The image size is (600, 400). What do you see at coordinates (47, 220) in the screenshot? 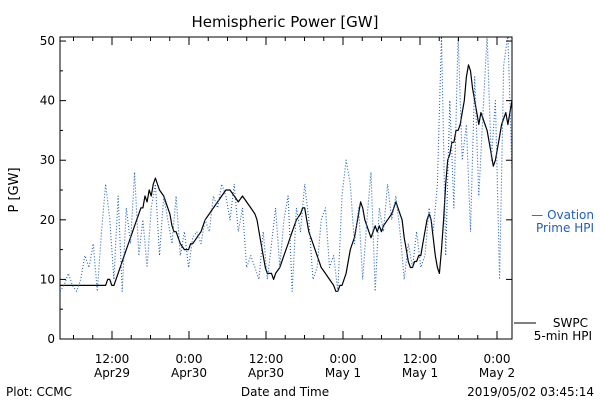
I see `y-tick-label: 20` at bounding box center [47, 220].